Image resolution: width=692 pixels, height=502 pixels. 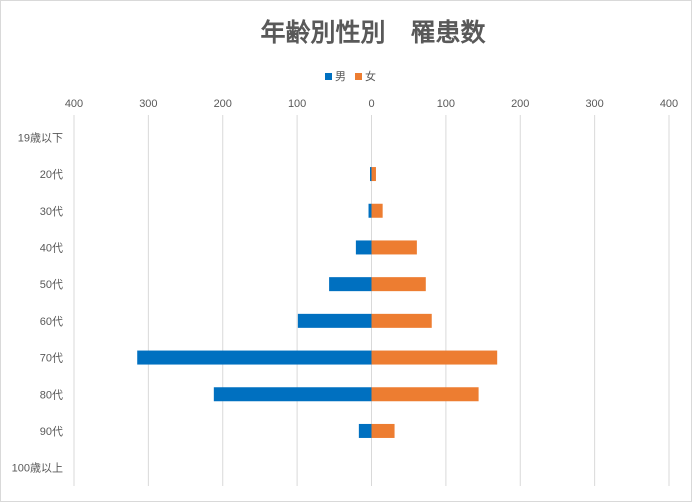 I want to click on chart-title: 年齢別性別 罹患数, so click(x=373, y=32).